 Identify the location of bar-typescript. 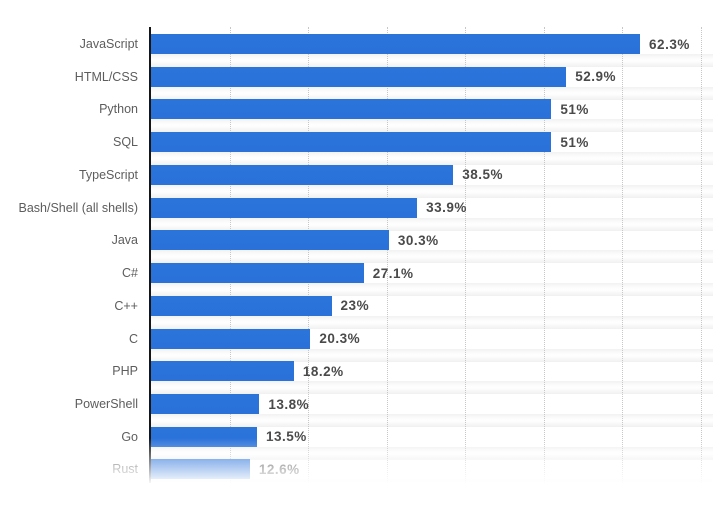
(302, 174).